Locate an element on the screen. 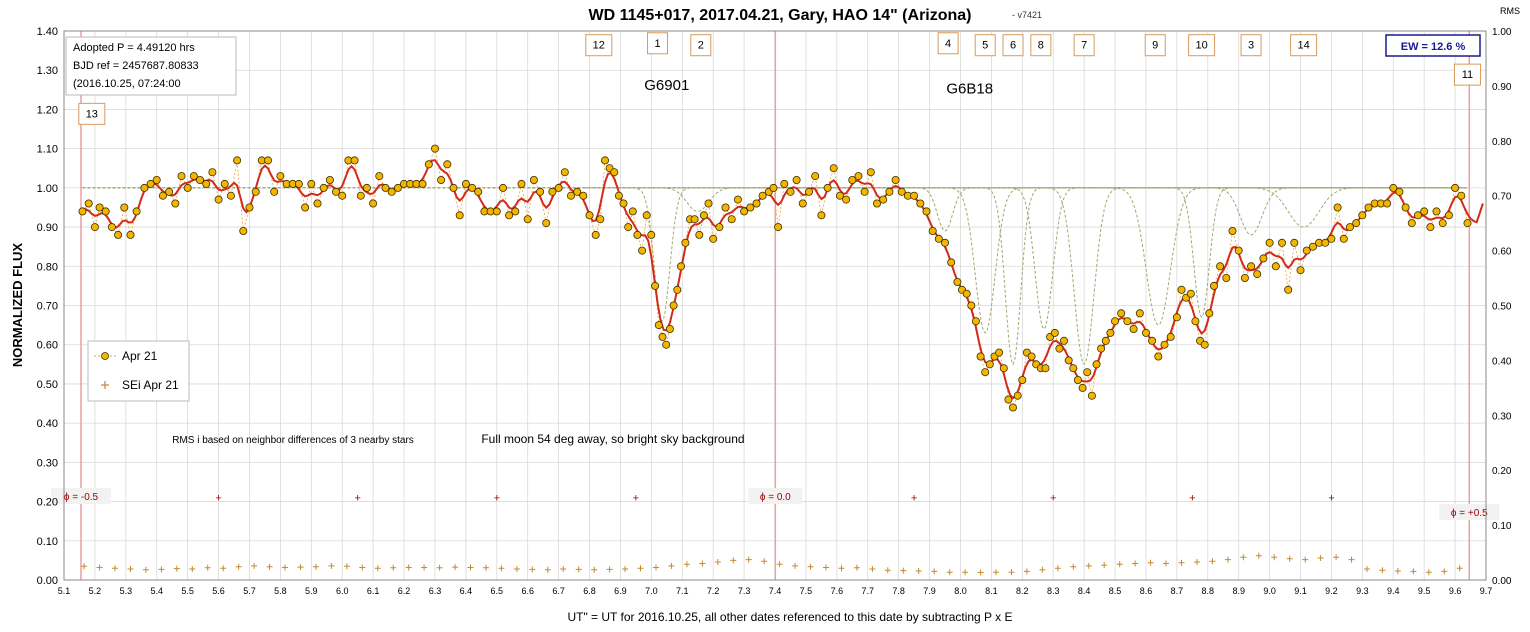 The image size is (1530, 632). sei-series is located at coordinates (772, 564).